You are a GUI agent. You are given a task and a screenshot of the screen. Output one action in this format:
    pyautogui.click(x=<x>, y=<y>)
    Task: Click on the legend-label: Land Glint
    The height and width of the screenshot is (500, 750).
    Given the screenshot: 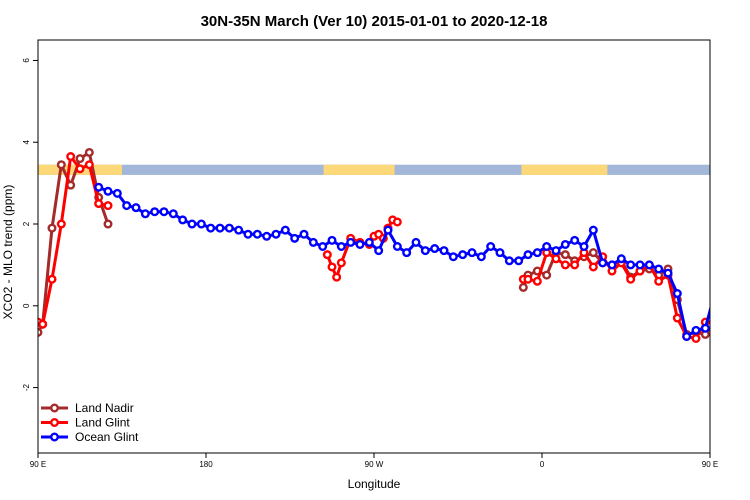 What is the action you would take?
    pyautogui.click(x=102, y=423)
    